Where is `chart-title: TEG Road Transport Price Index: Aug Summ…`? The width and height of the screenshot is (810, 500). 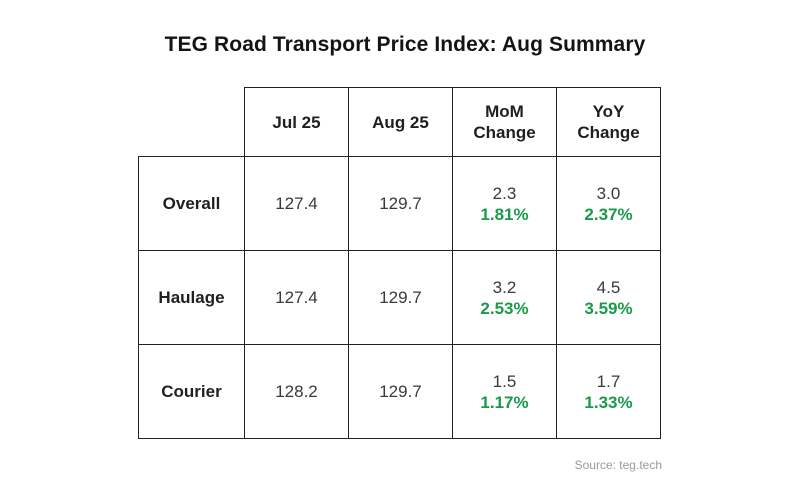 chart-title: TEG Road Transport Price Index: Aug Summ… is located at coordinates (405, 44).